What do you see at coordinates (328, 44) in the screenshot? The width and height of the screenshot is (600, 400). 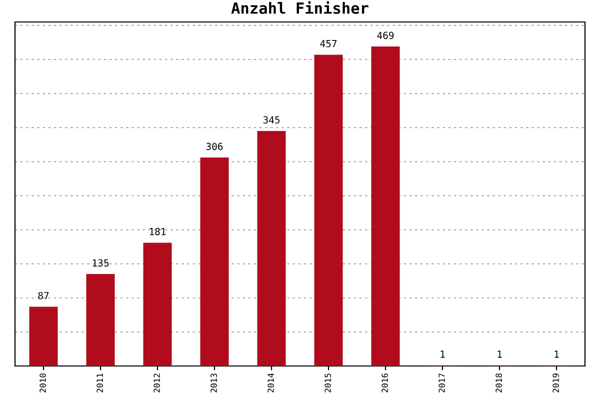 I see `data-label: 457` at bounding box center [328, 44].